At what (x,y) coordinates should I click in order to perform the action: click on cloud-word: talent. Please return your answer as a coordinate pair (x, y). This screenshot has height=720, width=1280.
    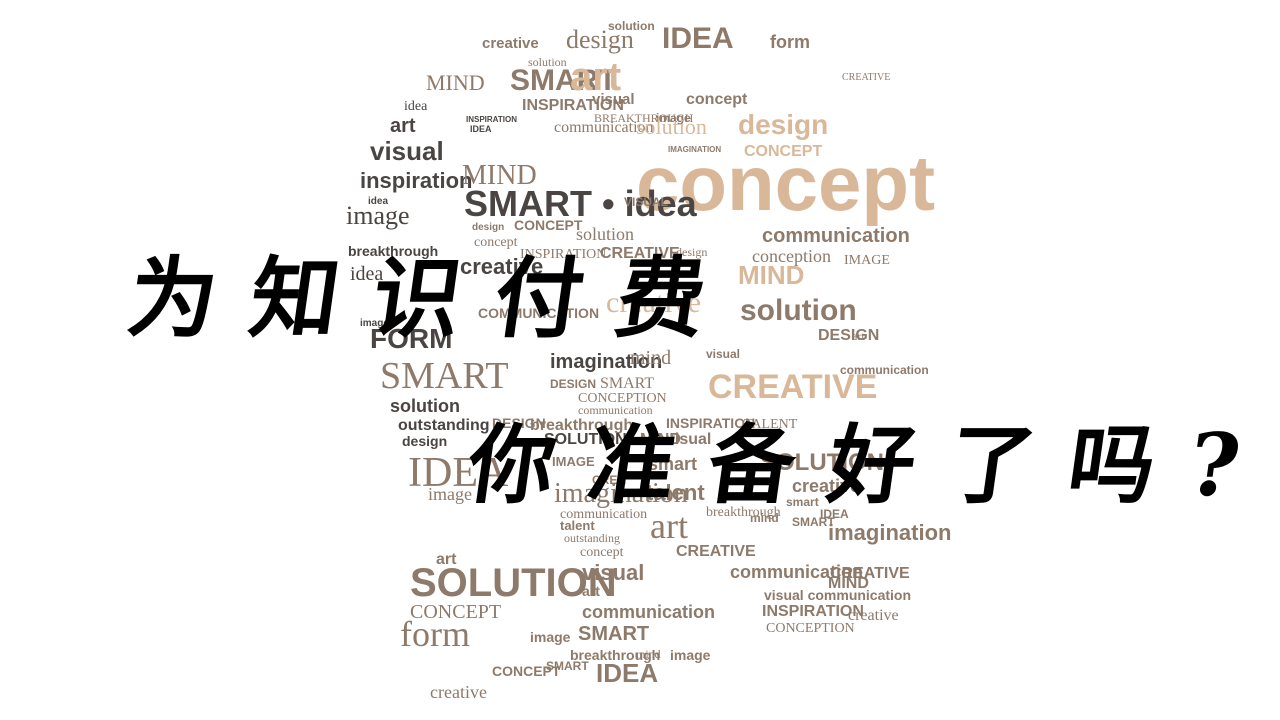
    Looking at the image, I should click on (577, 525).